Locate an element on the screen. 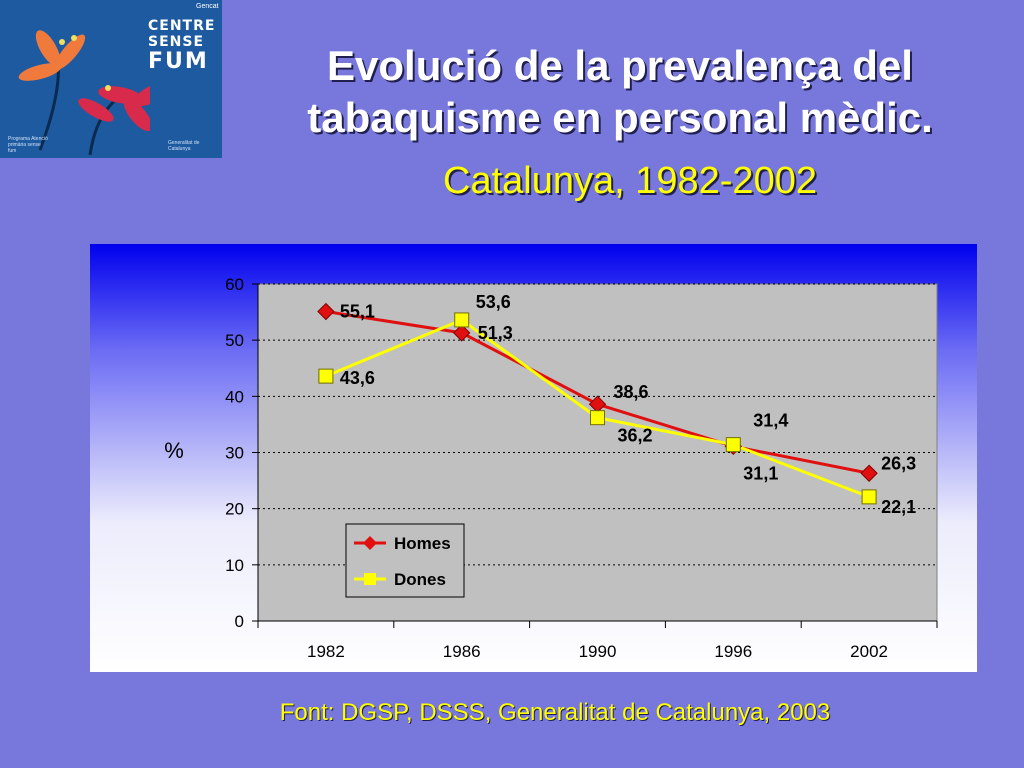 The image size is (1024, 768). data-label-homes: 31,1 is located at coordinates (760, 473).